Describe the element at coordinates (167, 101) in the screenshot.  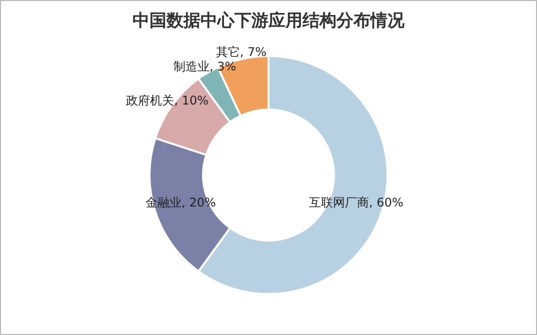
I see `slice-label: 政府机关, 10%` at that location.